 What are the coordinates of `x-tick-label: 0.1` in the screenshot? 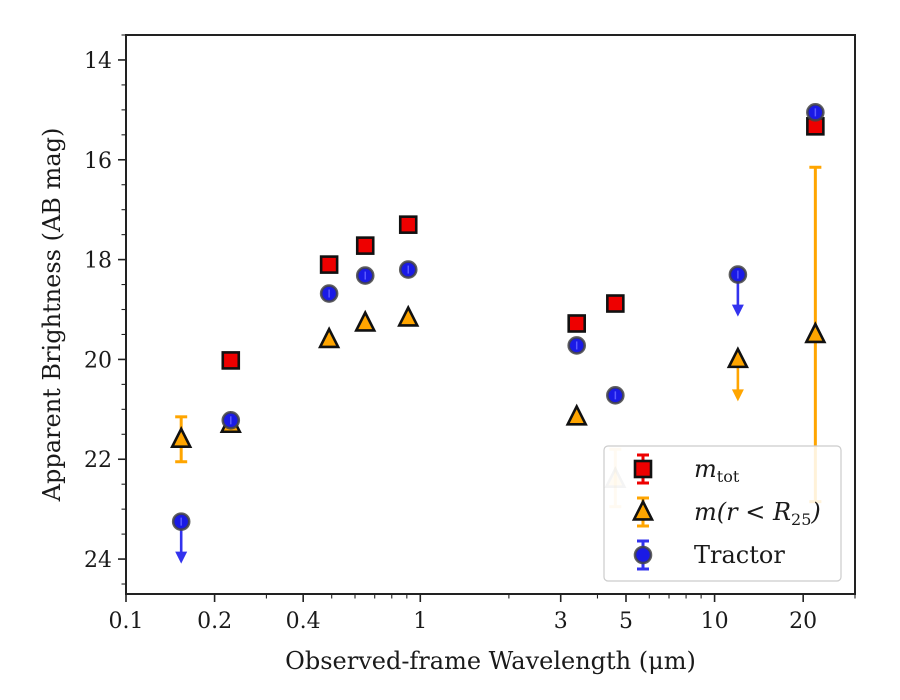 It's located at (126, 621).